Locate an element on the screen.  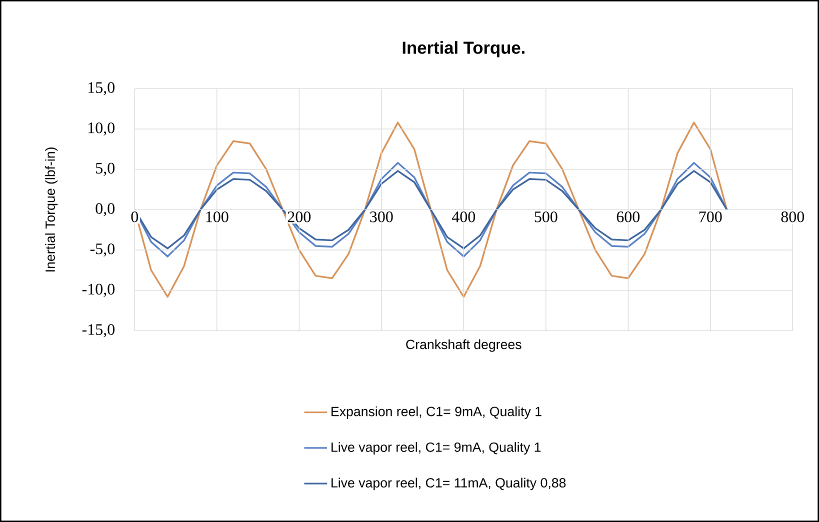
x-tick-label: 100 is located at coordinates (217, 216).